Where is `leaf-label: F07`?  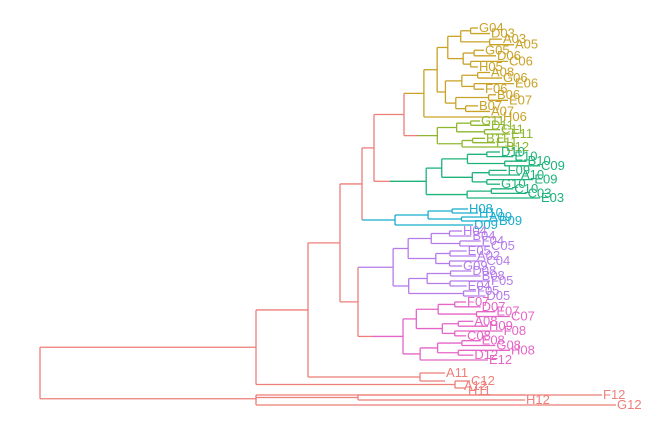 leaf-label: F07 is located at coordinates (478, 301).